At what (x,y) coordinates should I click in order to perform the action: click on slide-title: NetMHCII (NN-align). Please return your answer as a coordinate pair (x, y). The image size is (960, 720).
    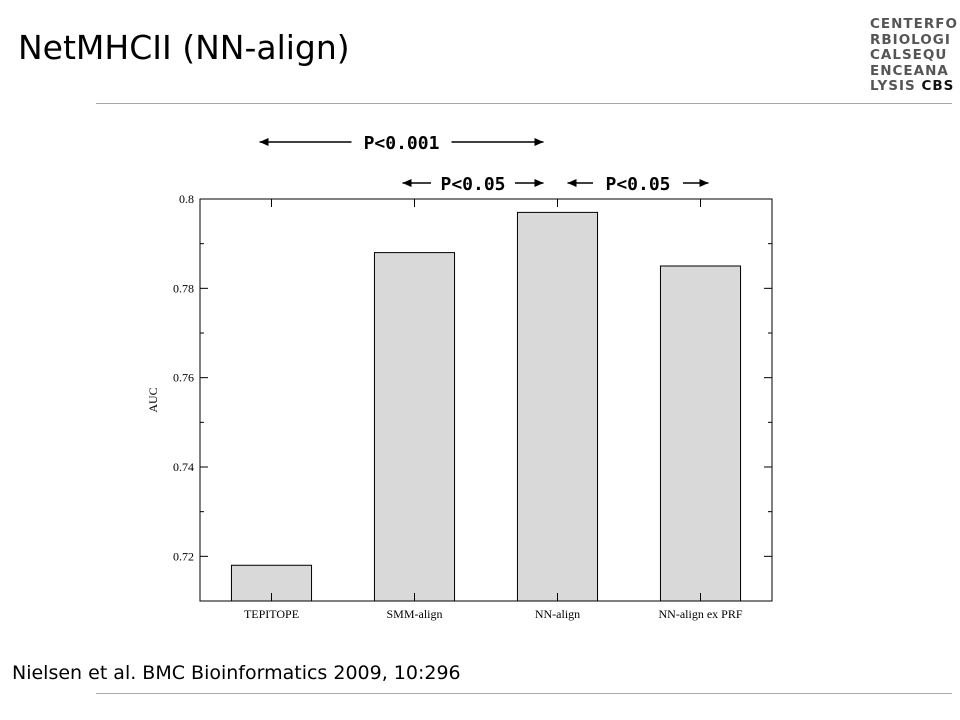
    Looking at the image, I should click on (184, 47).